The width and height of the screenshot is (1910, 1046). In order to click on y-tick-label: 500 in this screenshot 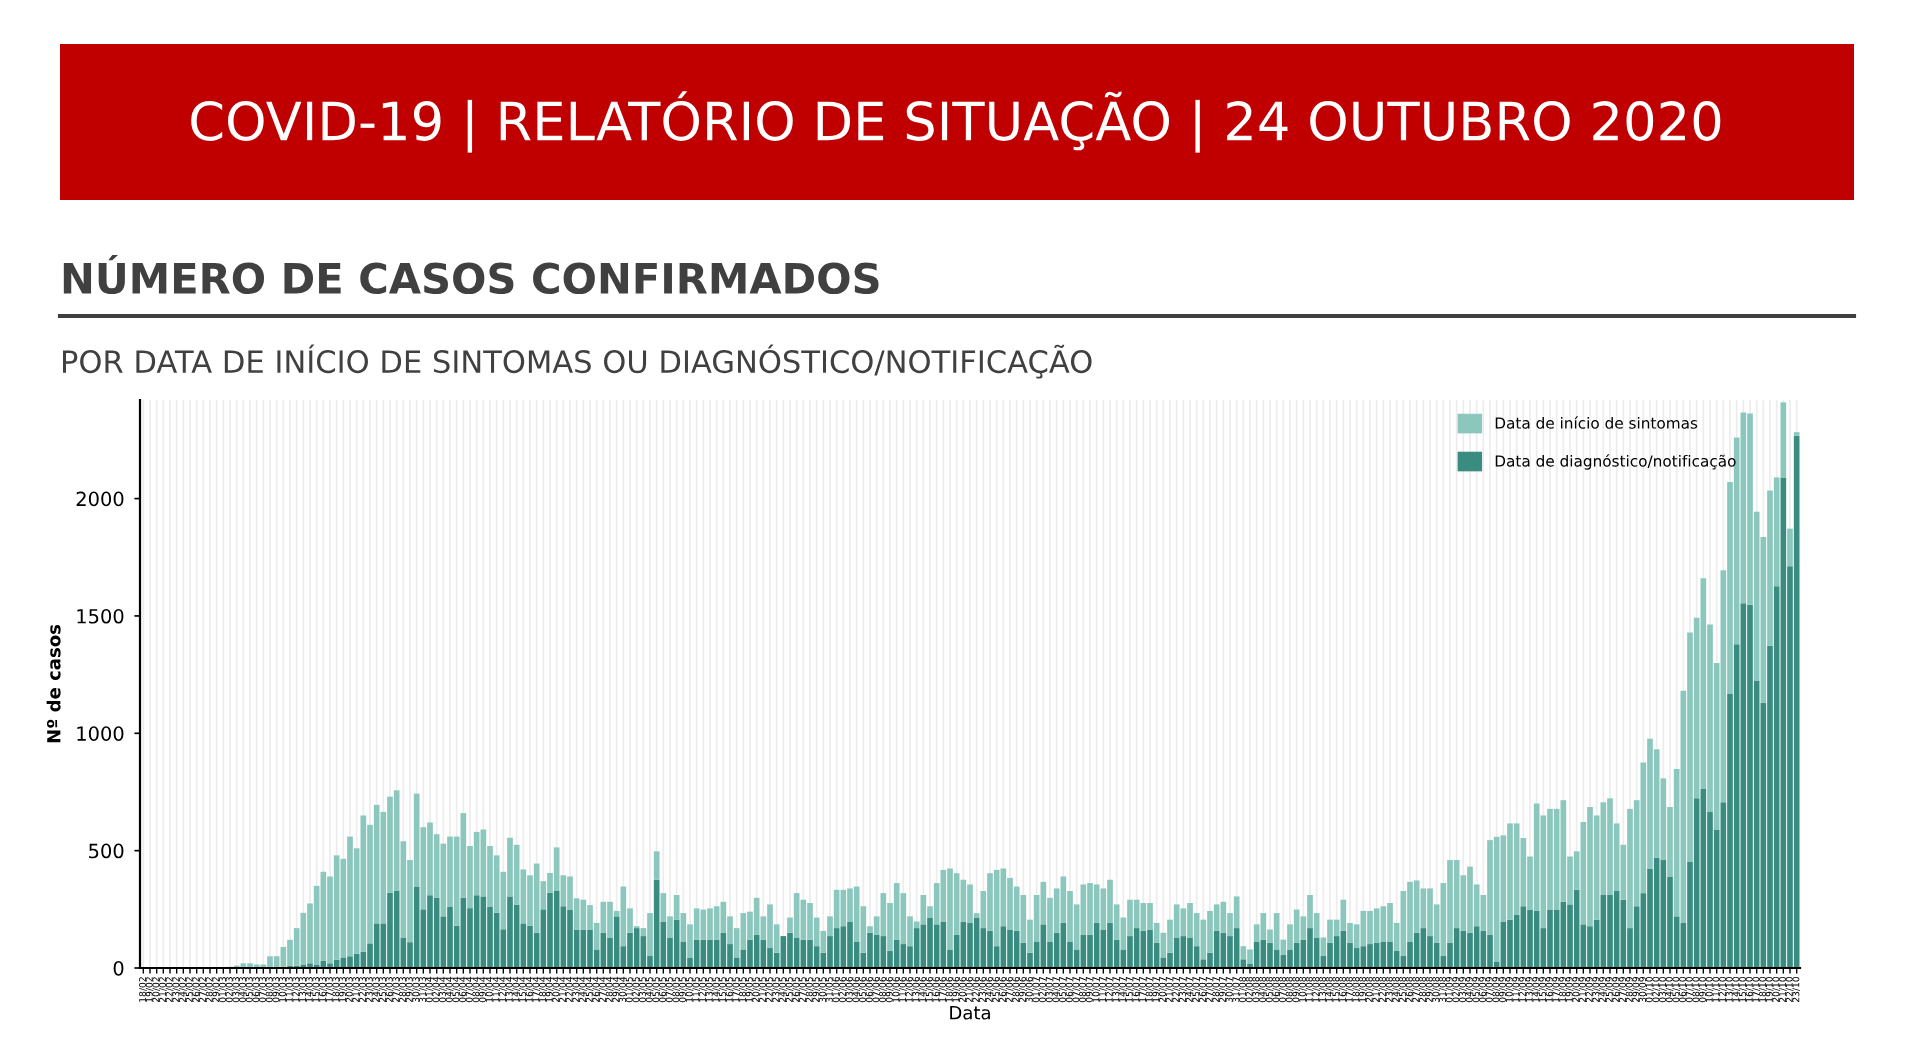, I will do `click(106, 851)`.